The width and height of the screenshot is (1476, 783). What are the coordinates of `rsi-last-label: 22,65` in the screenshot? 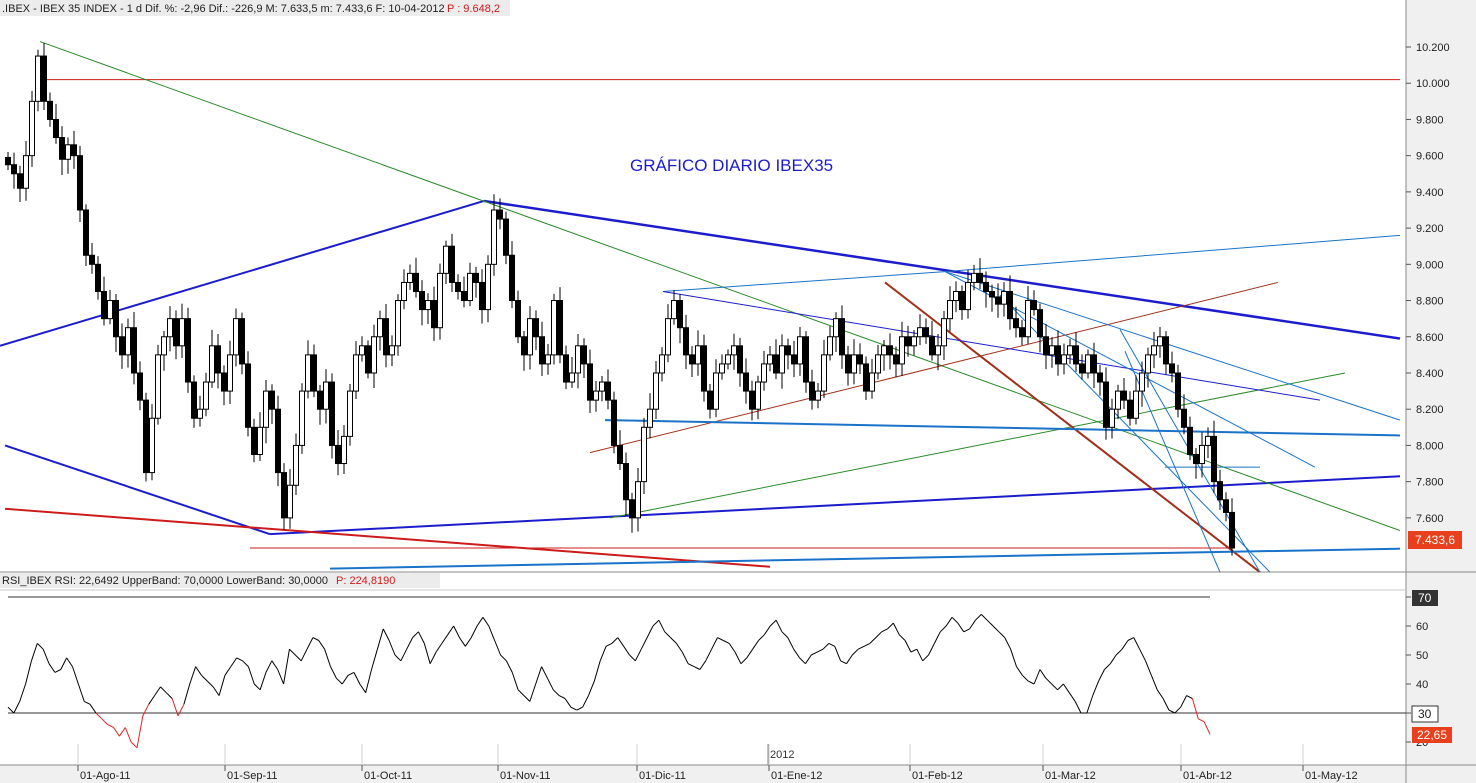 It's located at (1432, 735).